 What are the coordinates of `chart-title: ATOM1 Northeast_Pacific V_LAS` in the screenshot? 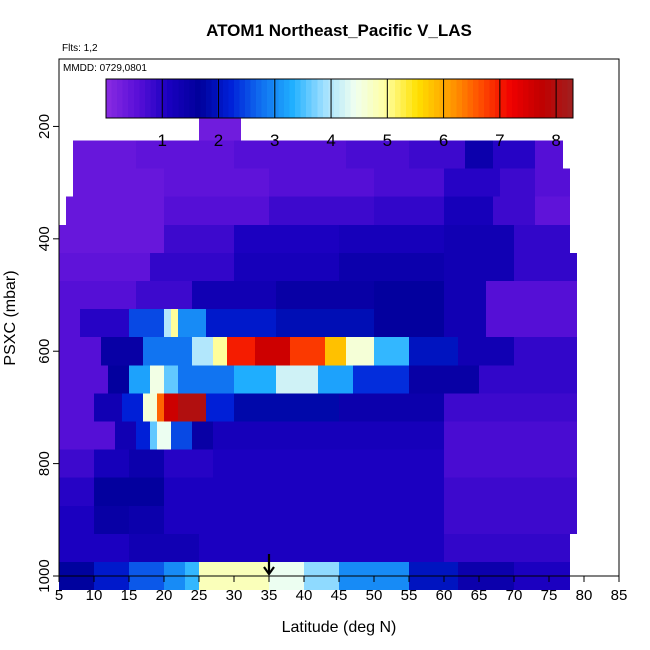 It's located at (339, 30).